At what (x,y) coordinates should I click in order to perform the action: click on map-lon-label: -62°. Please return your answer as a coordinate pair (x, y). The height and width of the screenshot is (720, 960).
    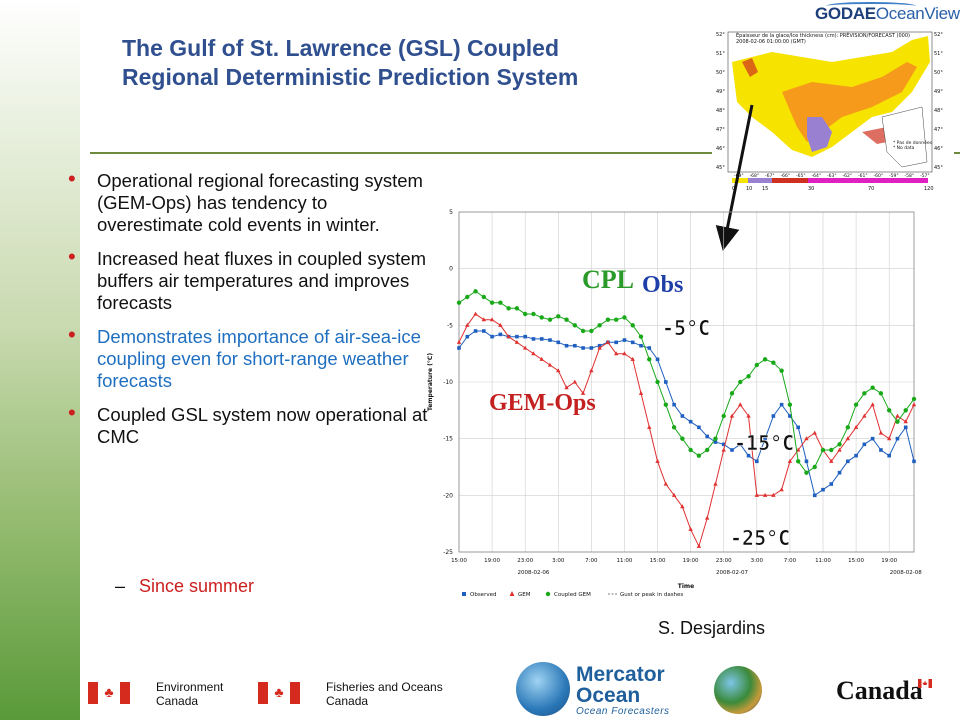
    Looking at the image, I should click on (848, 176).